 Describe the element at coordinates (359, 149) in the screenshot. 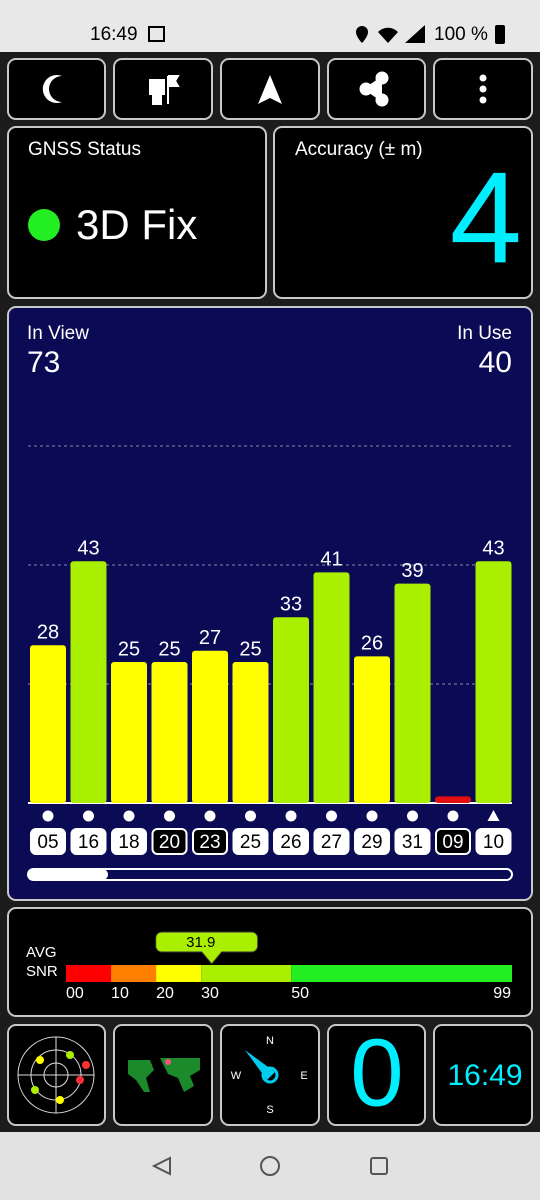

I see `accuracy-title: Accuracy (± m)` at that location.